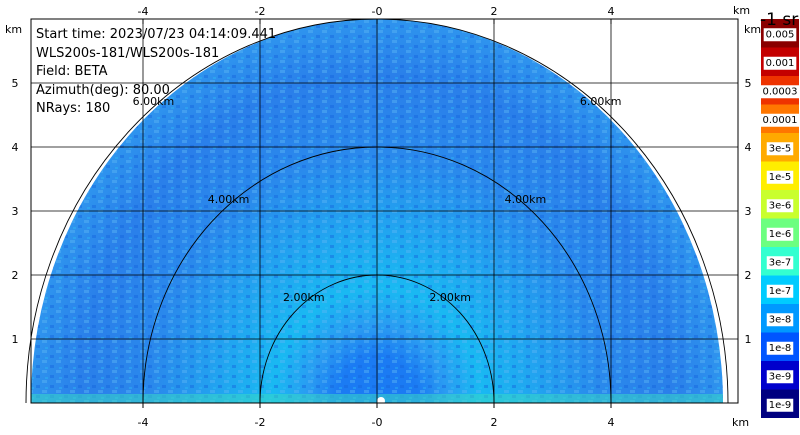 Image resolution: width=800 pixels, height=435 pixels. I want to click on colorbar-label: 1e-9, so click(780, 405).